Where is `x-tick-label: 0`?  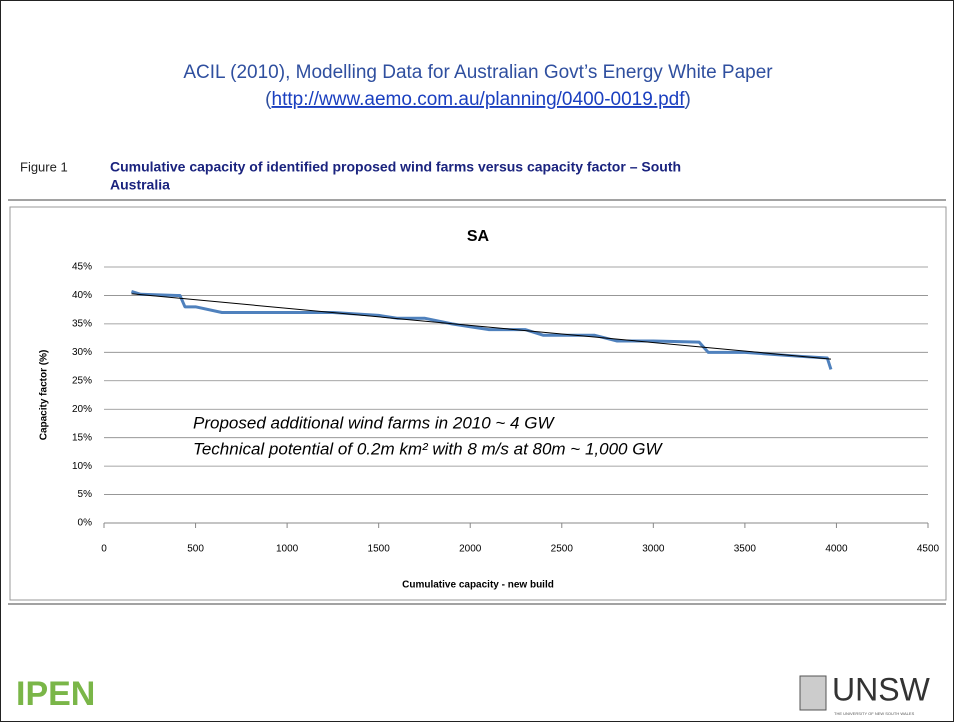 x-tick-label: 0 is located at coordinates (104, 549).